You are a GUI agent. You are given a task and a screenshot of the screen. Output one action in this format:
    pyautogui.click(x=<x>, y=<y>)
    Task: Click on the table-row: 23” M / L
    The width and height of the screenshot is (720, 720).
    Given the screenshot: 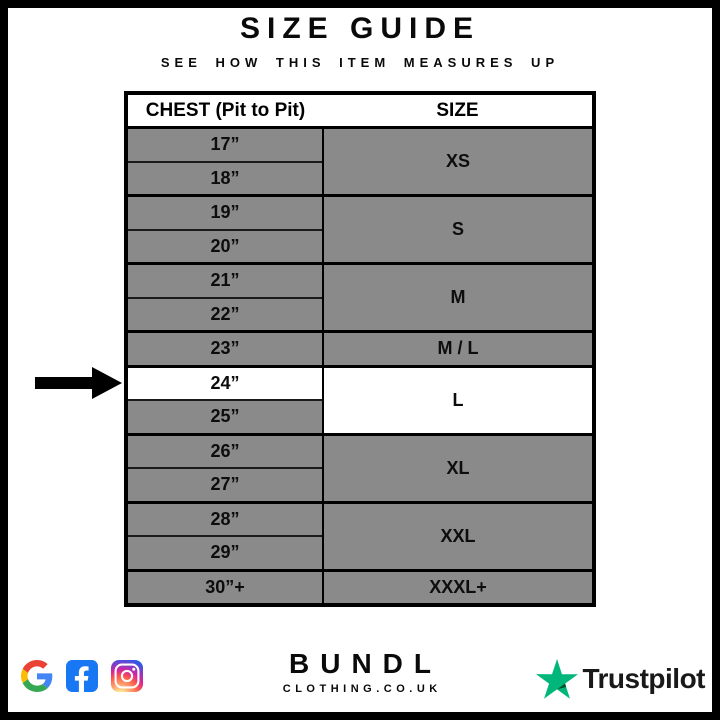 What is the action you would take?
    pyautogui.click(x=360, y=348)
    